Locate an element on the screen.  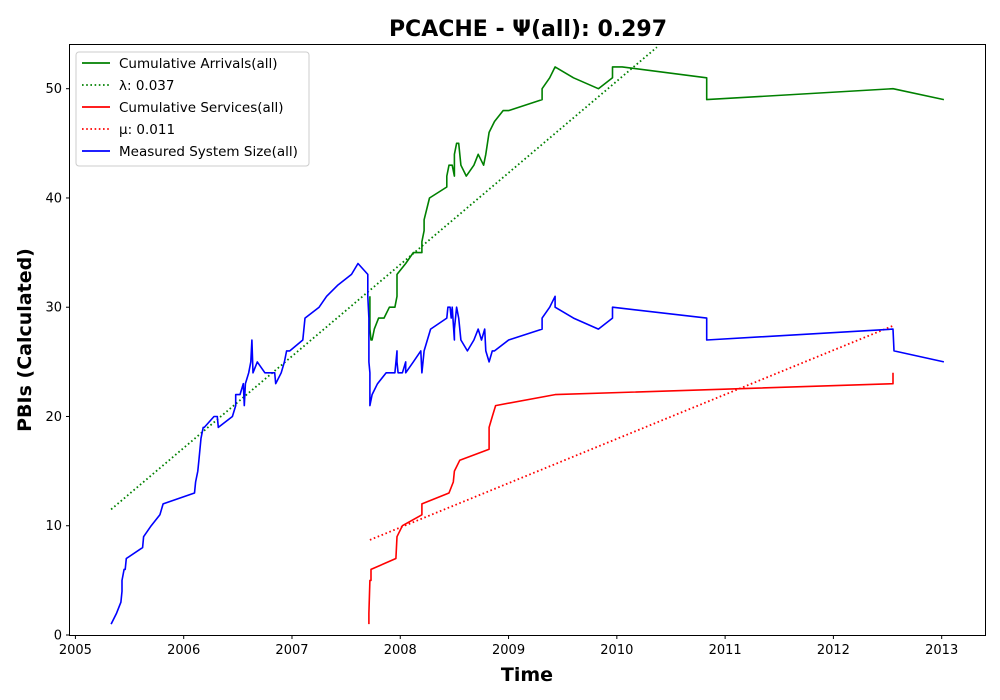
chart-title: PCACHE - Ψ(all): 0.297 is located at coordinates (528, 29).